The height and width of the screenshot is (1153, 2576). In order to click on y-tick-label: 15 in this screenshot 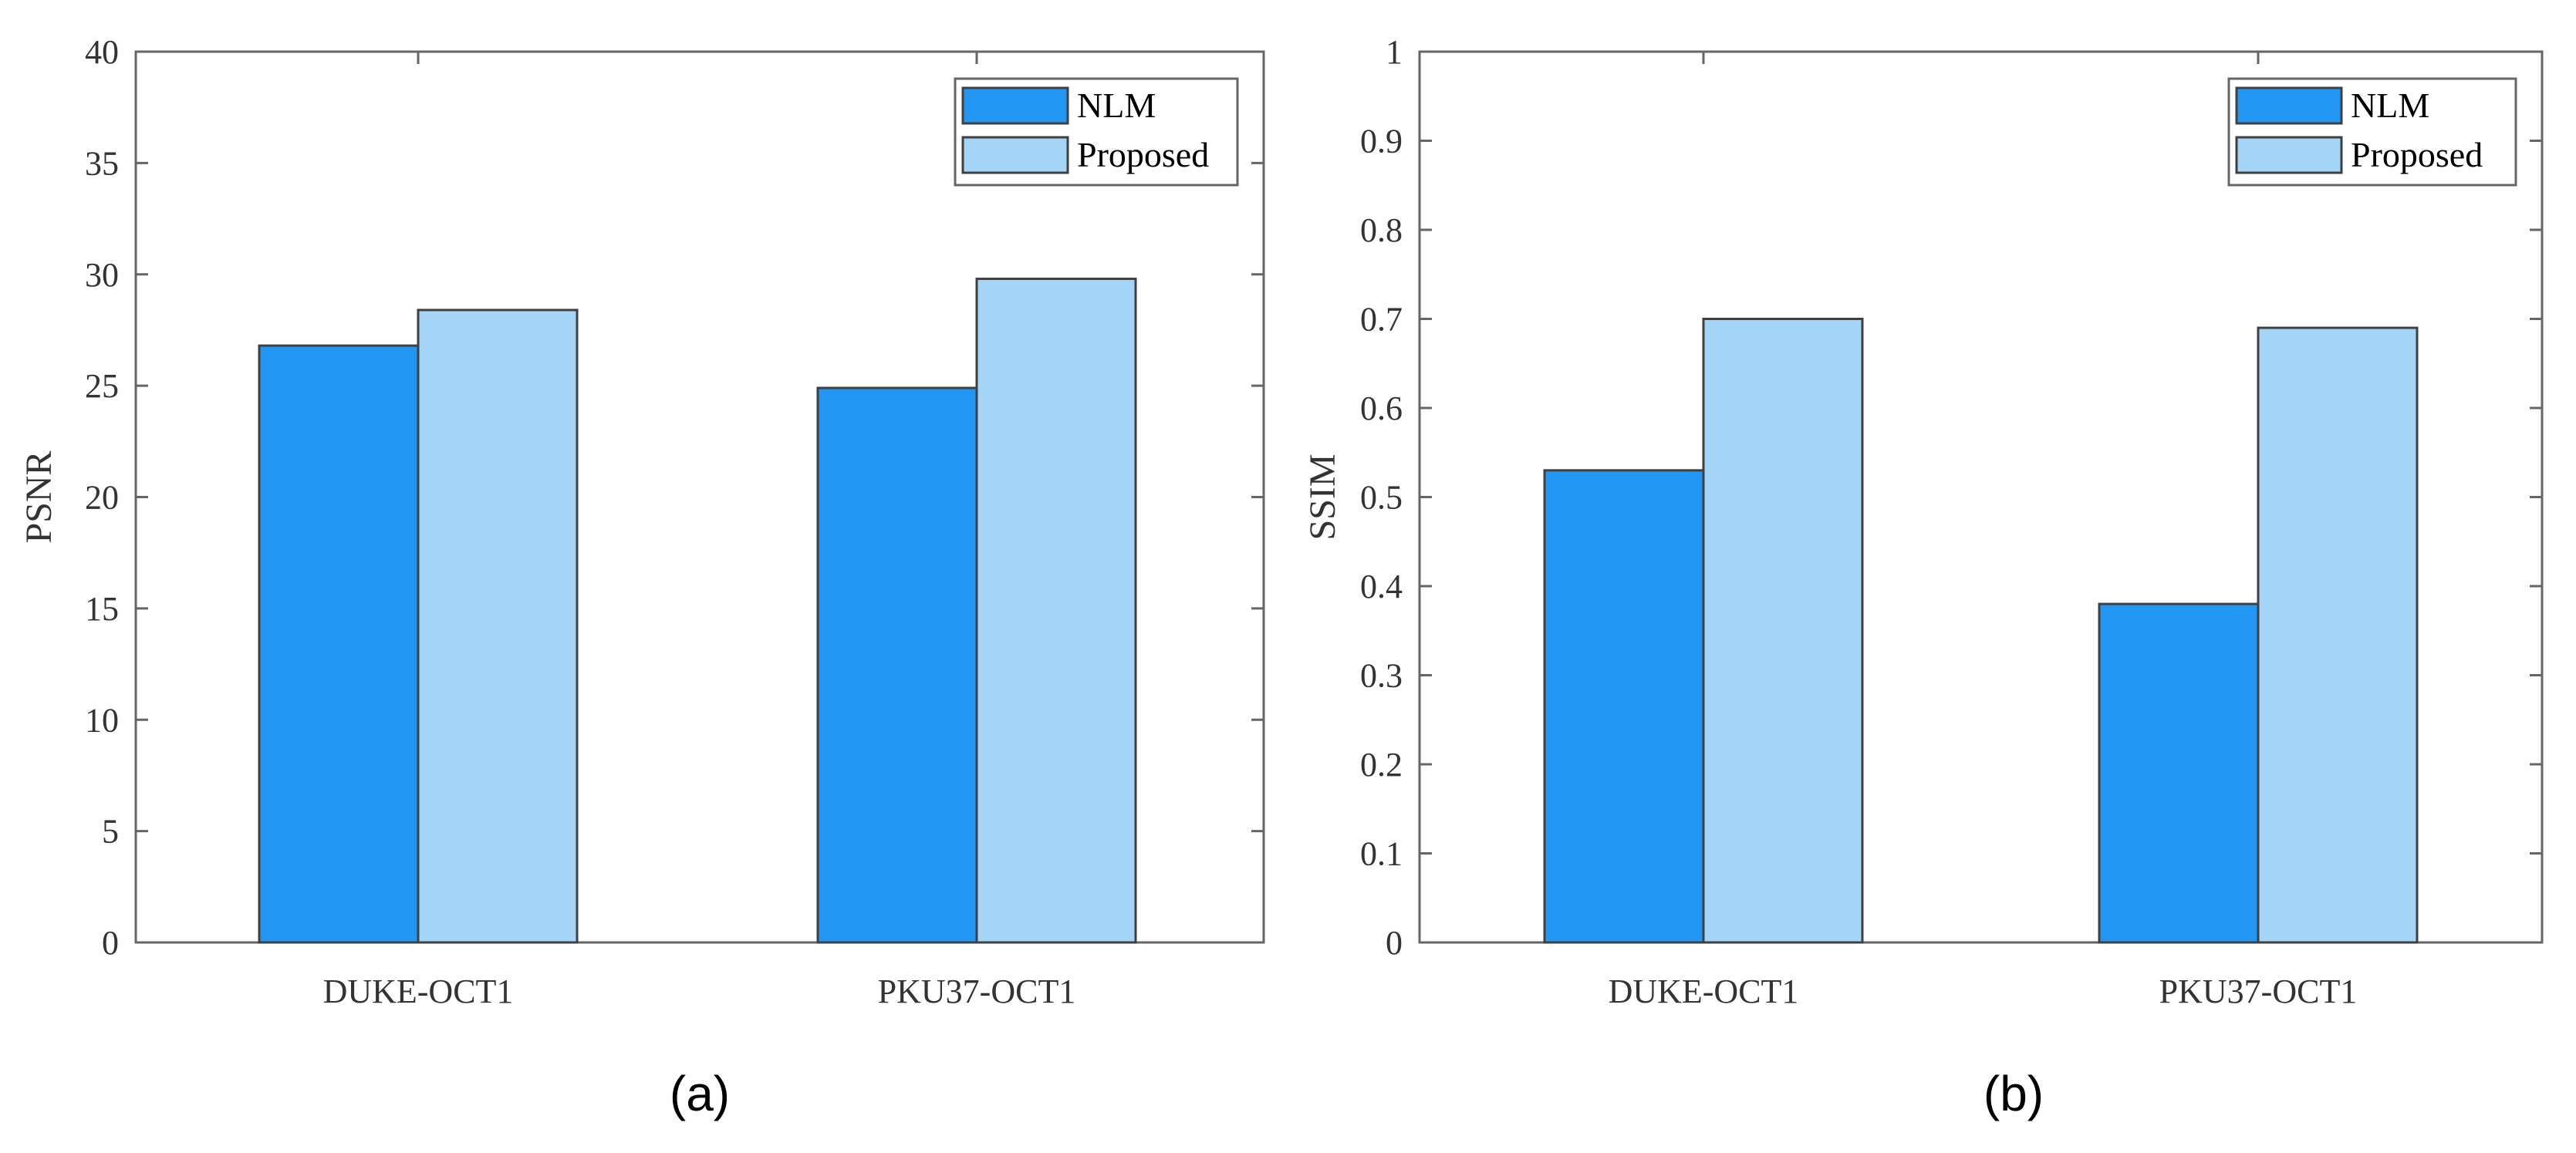, I will do `click(102, 609)`.